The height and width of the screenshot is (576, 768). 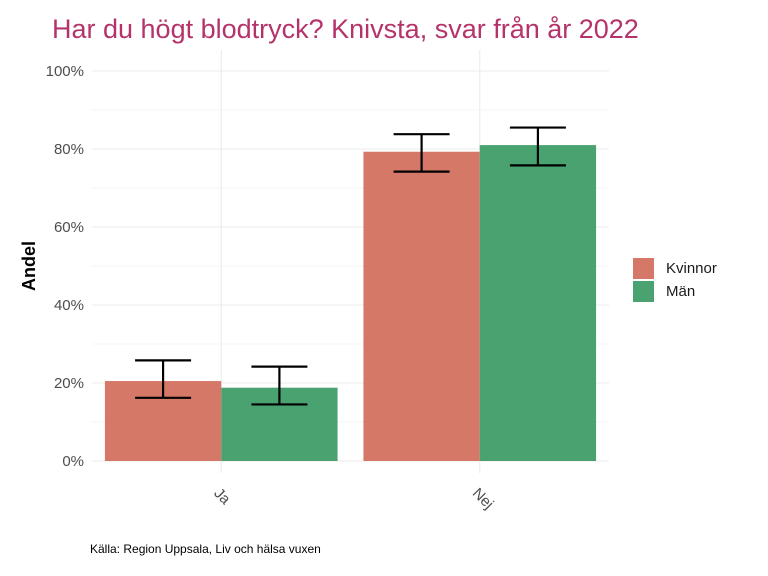 I want to click on legend-label: Män, so click(x=680, y=291).